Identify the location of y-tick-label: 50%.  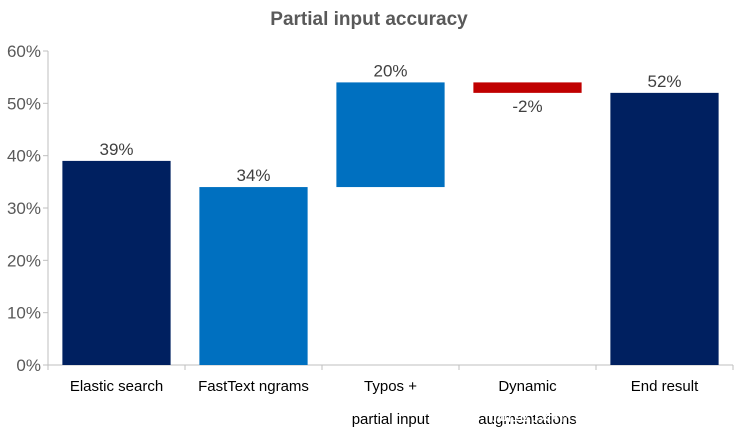
(24, 103).